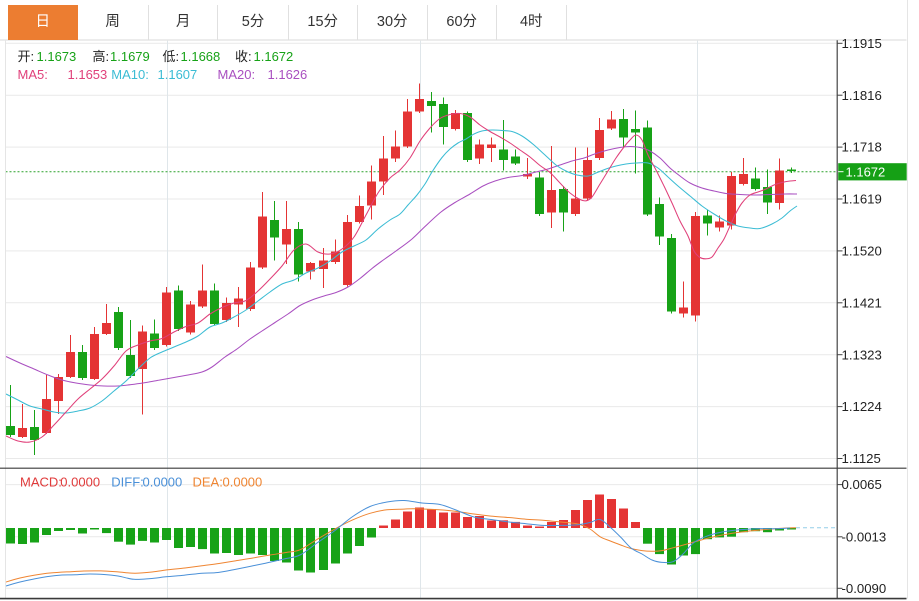 Image resolution: width=919 pixels, height=601 pixels. What do you see at coordinates (862, 302) in the screenshot?
I see `svg-text: 1.1421` at bounding box center [862, 302].